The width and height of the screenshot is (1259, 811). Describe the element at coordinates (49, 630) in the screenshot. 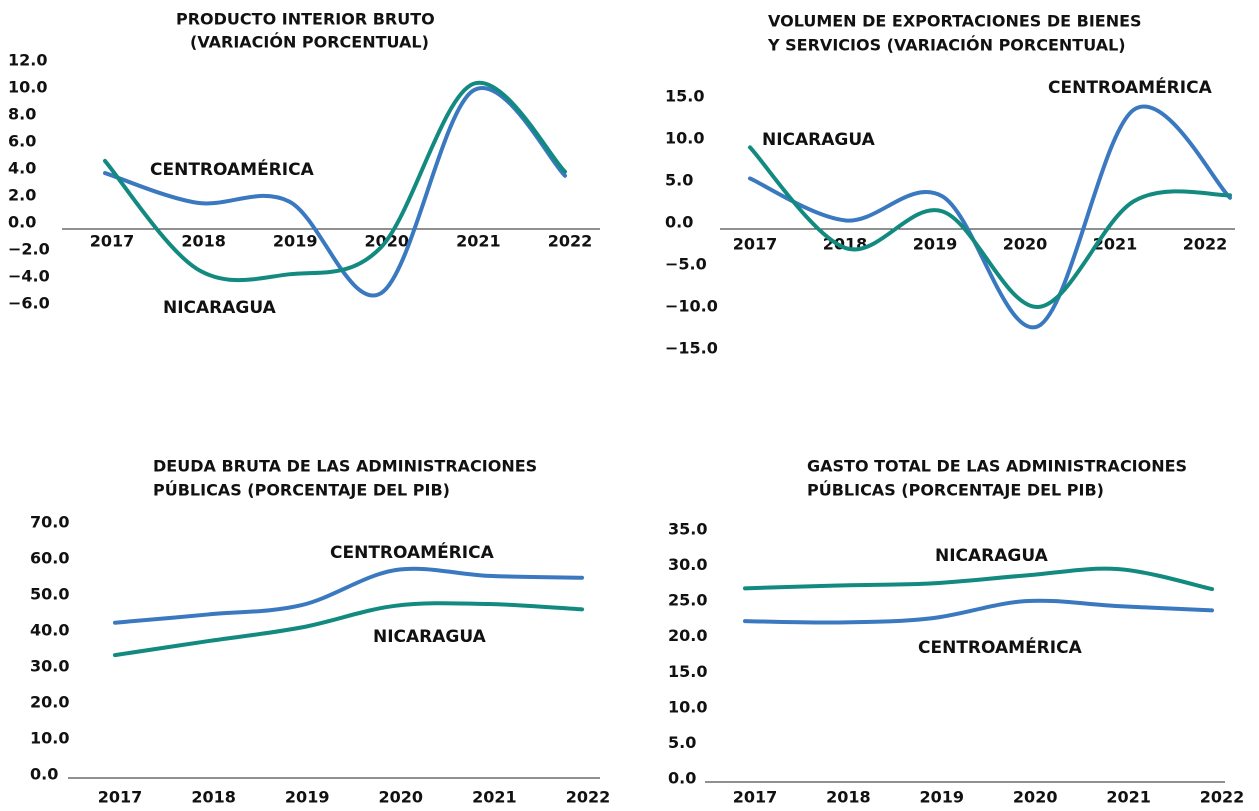

I see `y-tick-label: 40.0` at that location.